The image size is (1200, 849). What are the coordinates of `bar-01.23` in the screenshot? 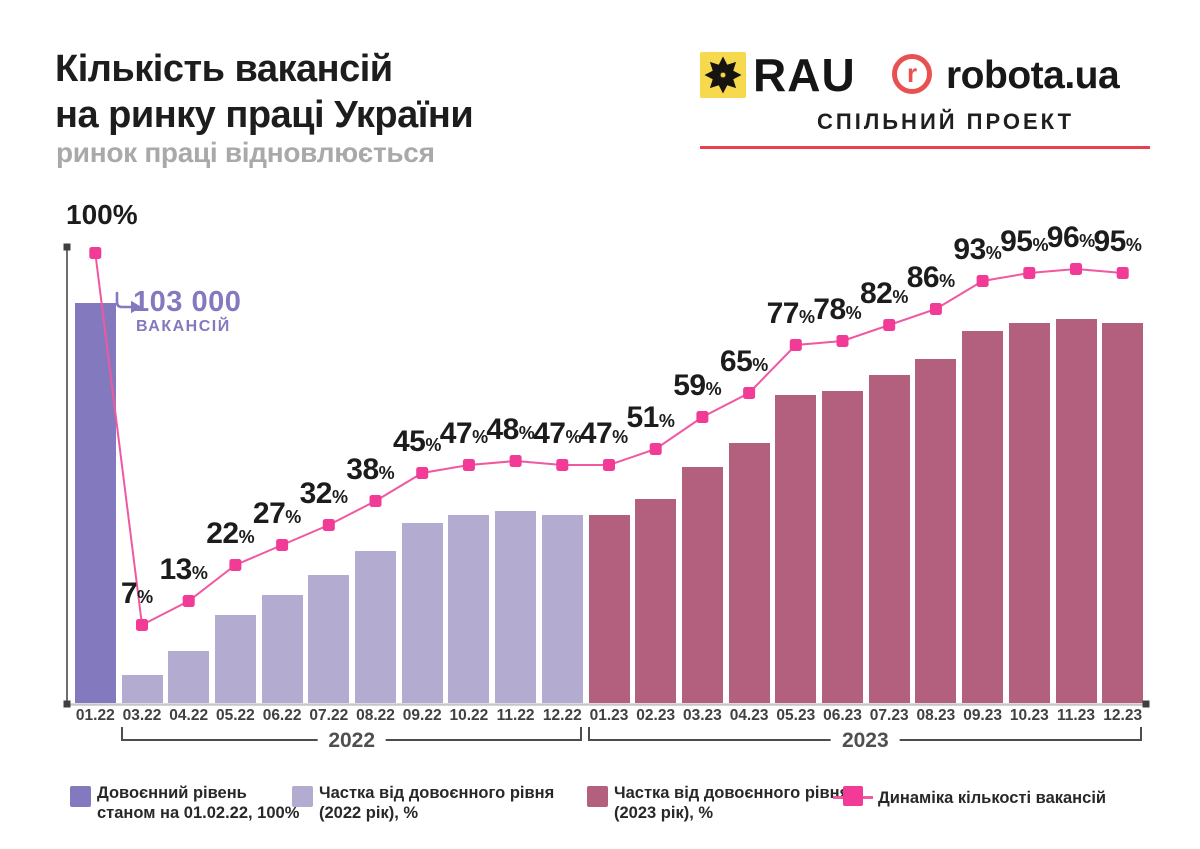 It's located at (609, 609).